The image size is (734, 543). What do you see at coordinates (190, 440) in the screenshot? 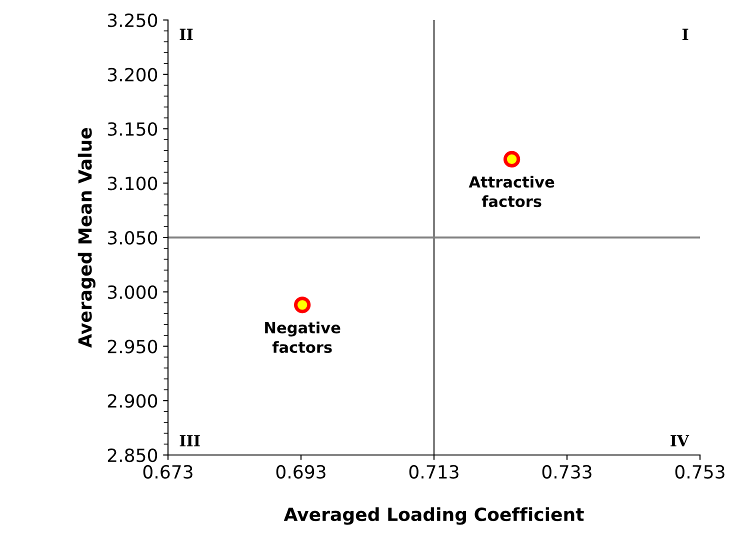
I see `annotation: III` at bounding box center [190, 440].